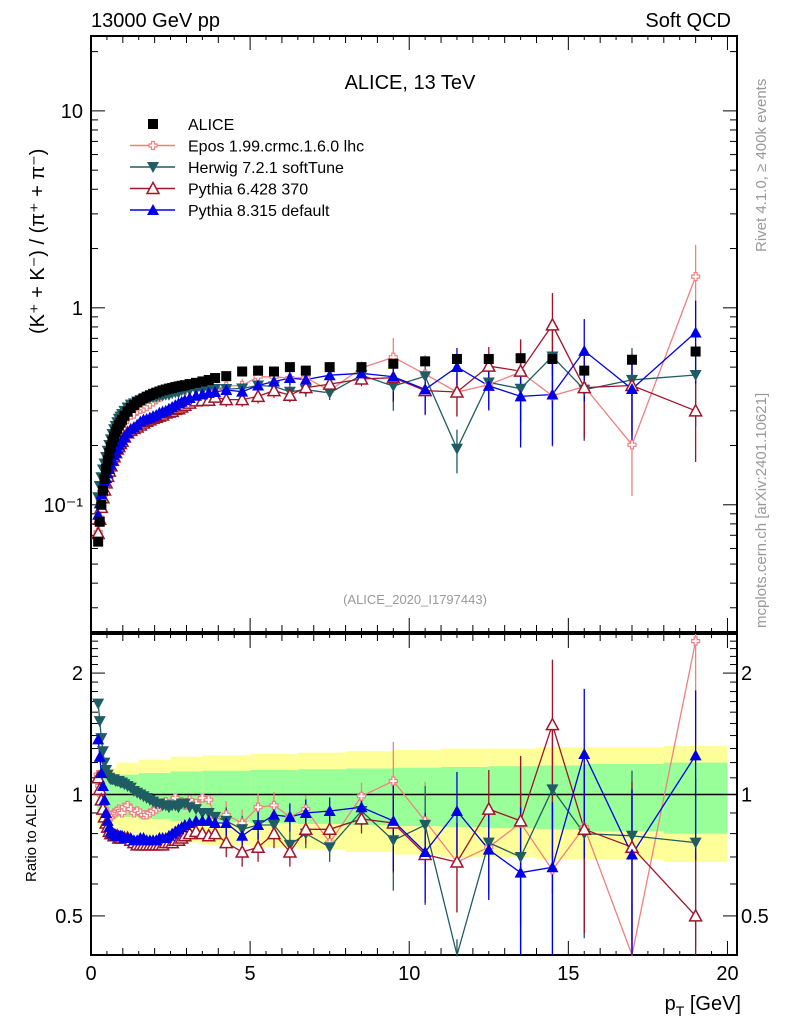 The height and width of the screenshot is (1024, 786). Describe the element at coordinates (755, 917) in the screenshot. I see `ratio-ytick-label-right: 0.5` at that location.